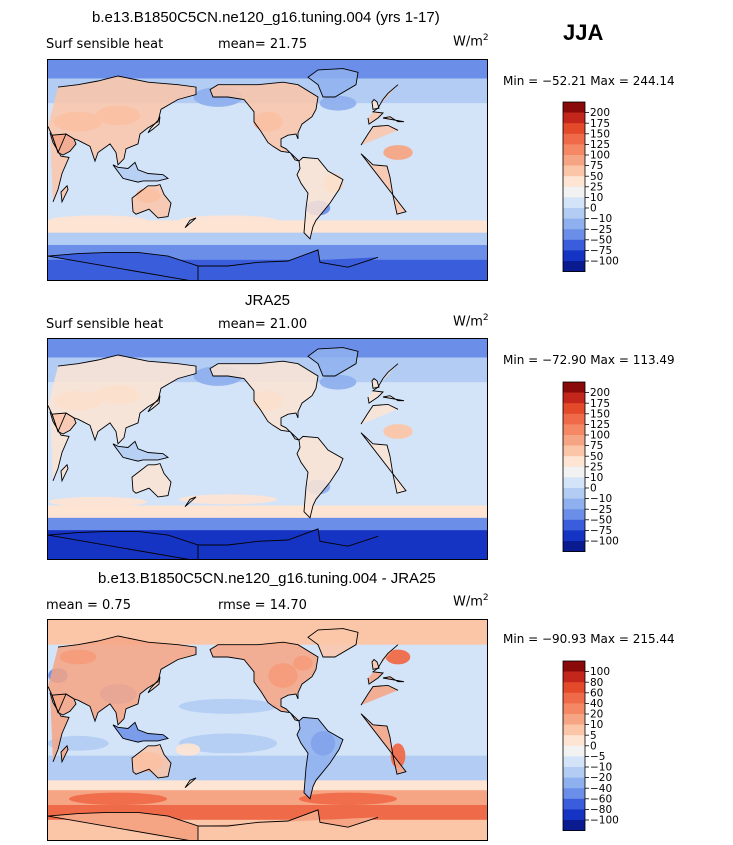 The height and width of the screenshot is (845, 733). Describe the element at coordinates (601, 789) in the screenshot. I see `colorbar-tick-label: −40` at that location.